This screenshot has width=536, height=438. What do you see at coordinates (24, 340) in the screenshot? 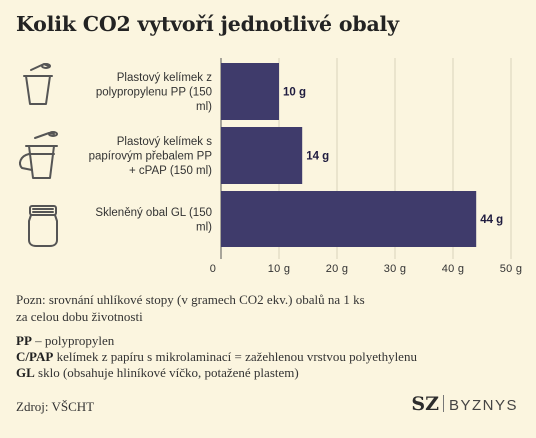
I see `legend-pp-abbr: PP` at bounding box center [24, 340].